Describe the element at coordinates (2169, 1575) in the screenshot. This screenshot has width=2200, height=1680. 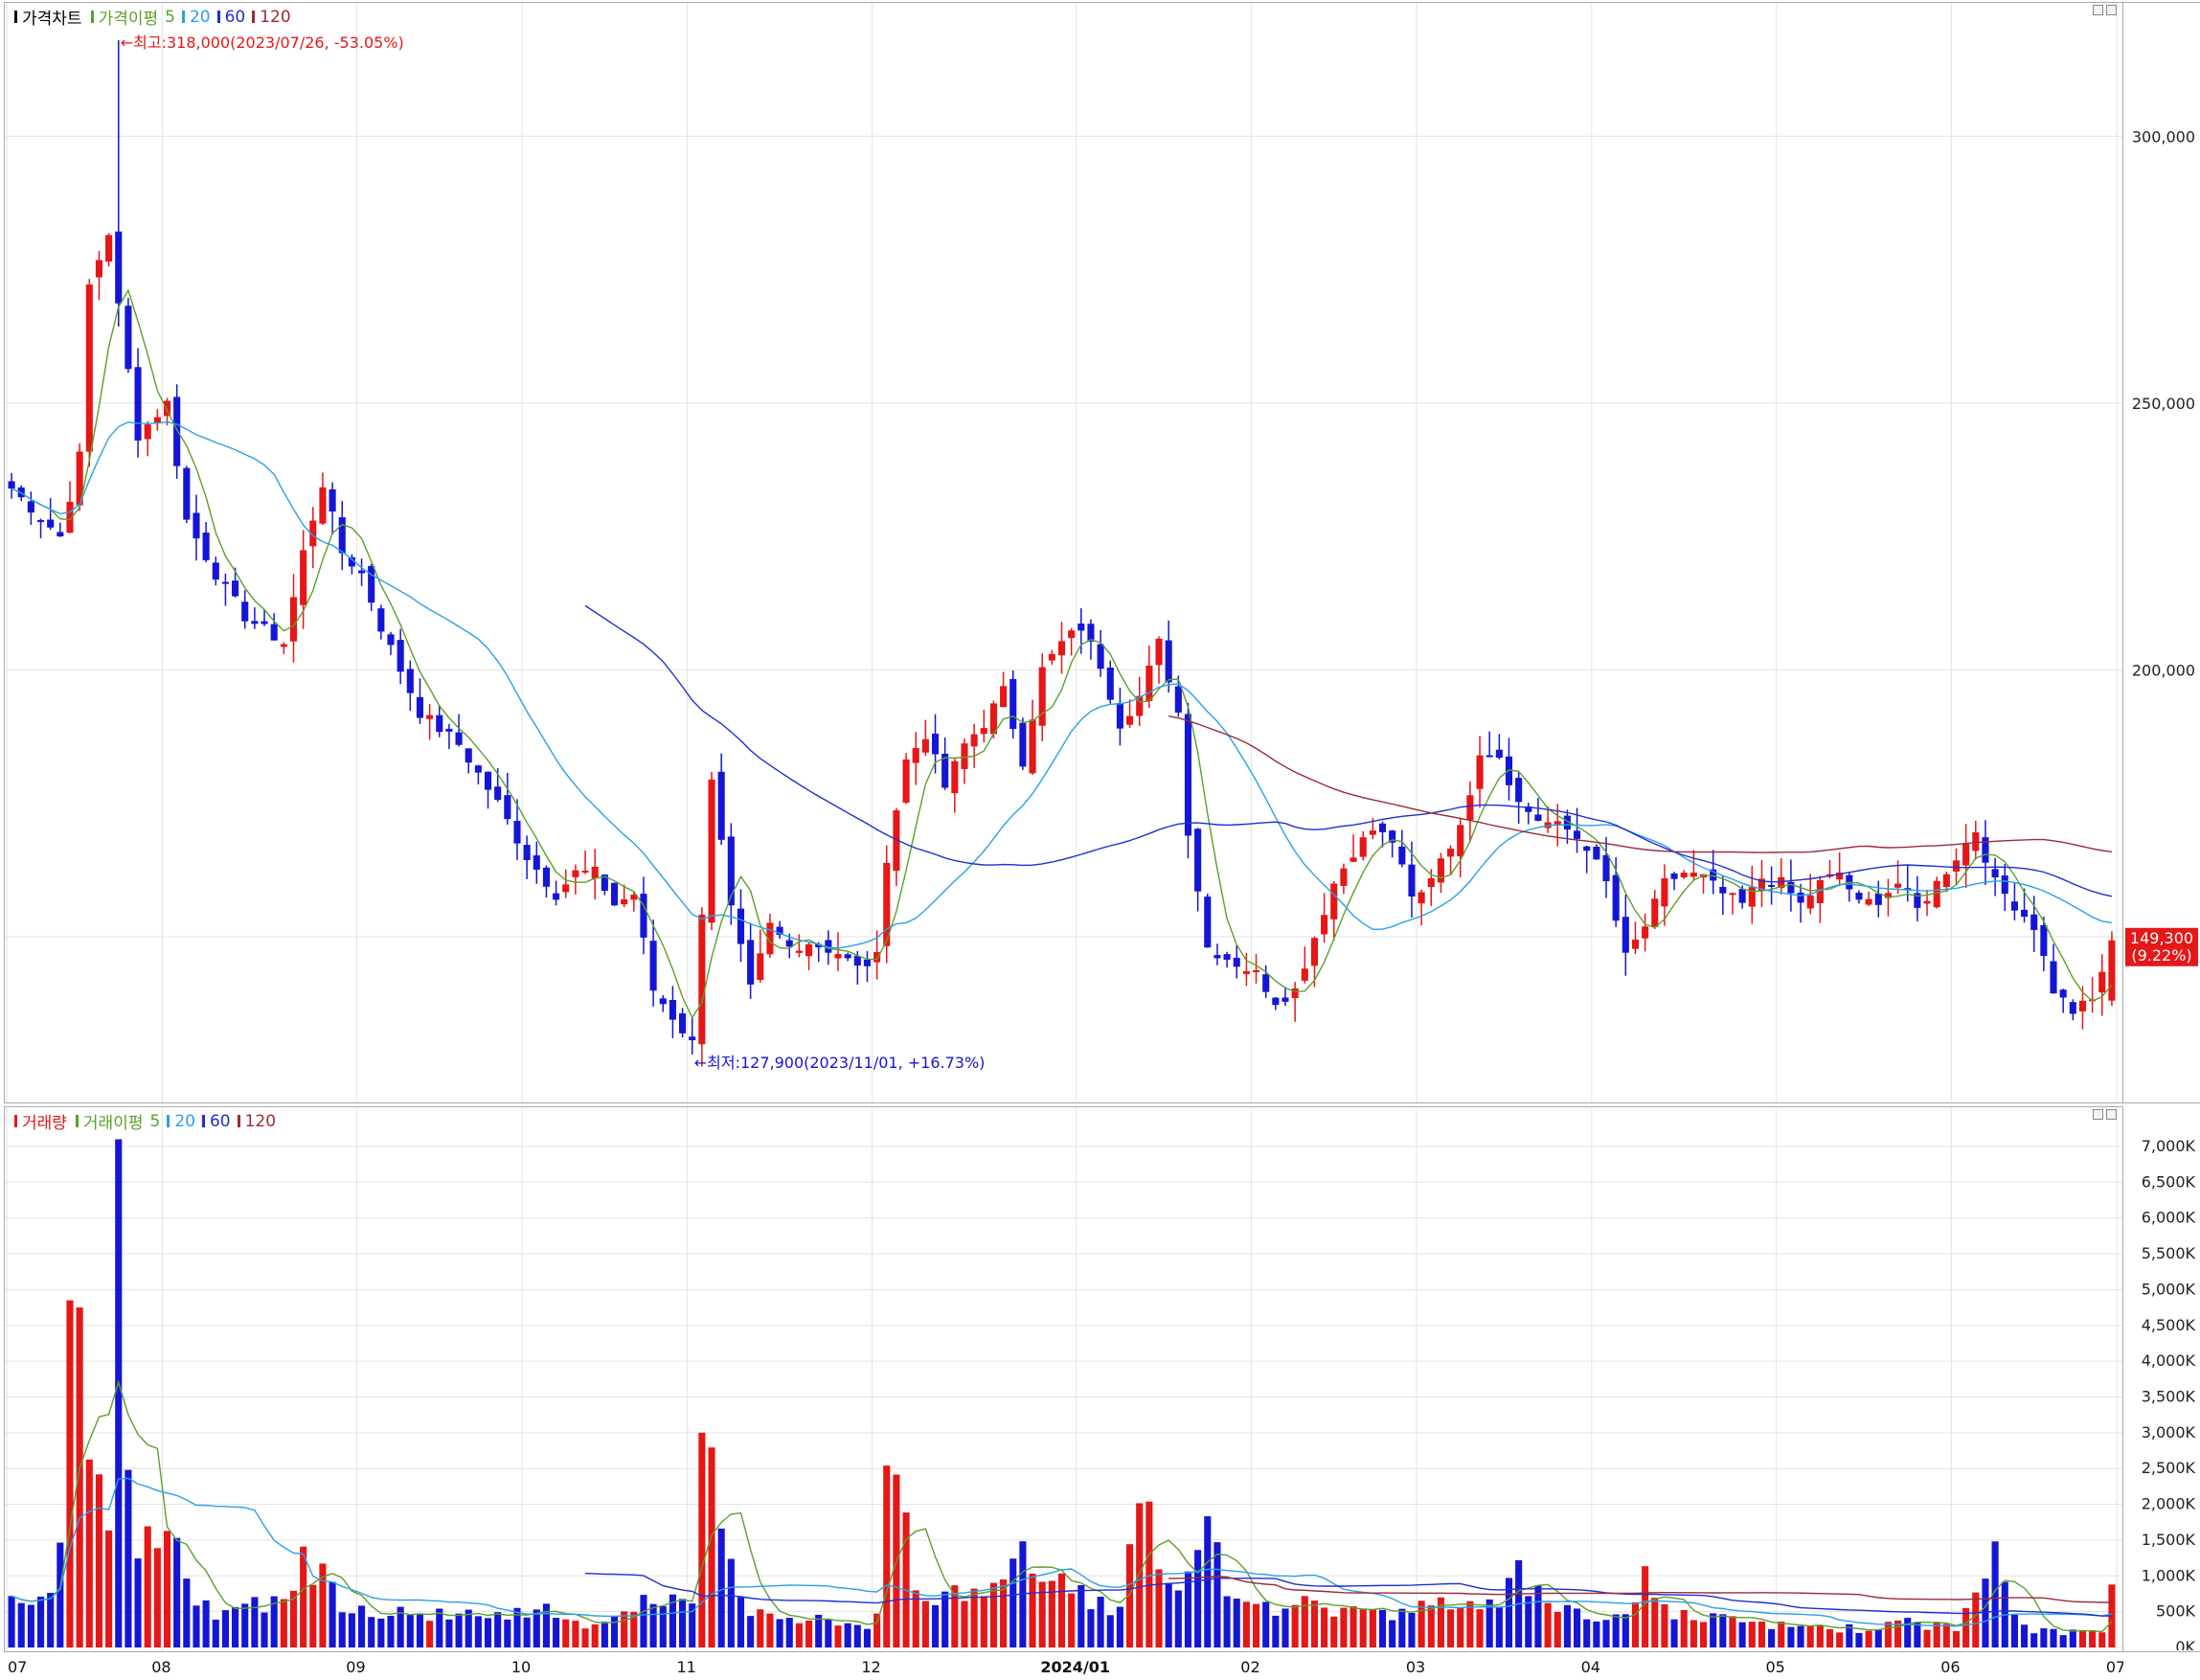
I see `volume-axis-tick: 1,000K` at that location.